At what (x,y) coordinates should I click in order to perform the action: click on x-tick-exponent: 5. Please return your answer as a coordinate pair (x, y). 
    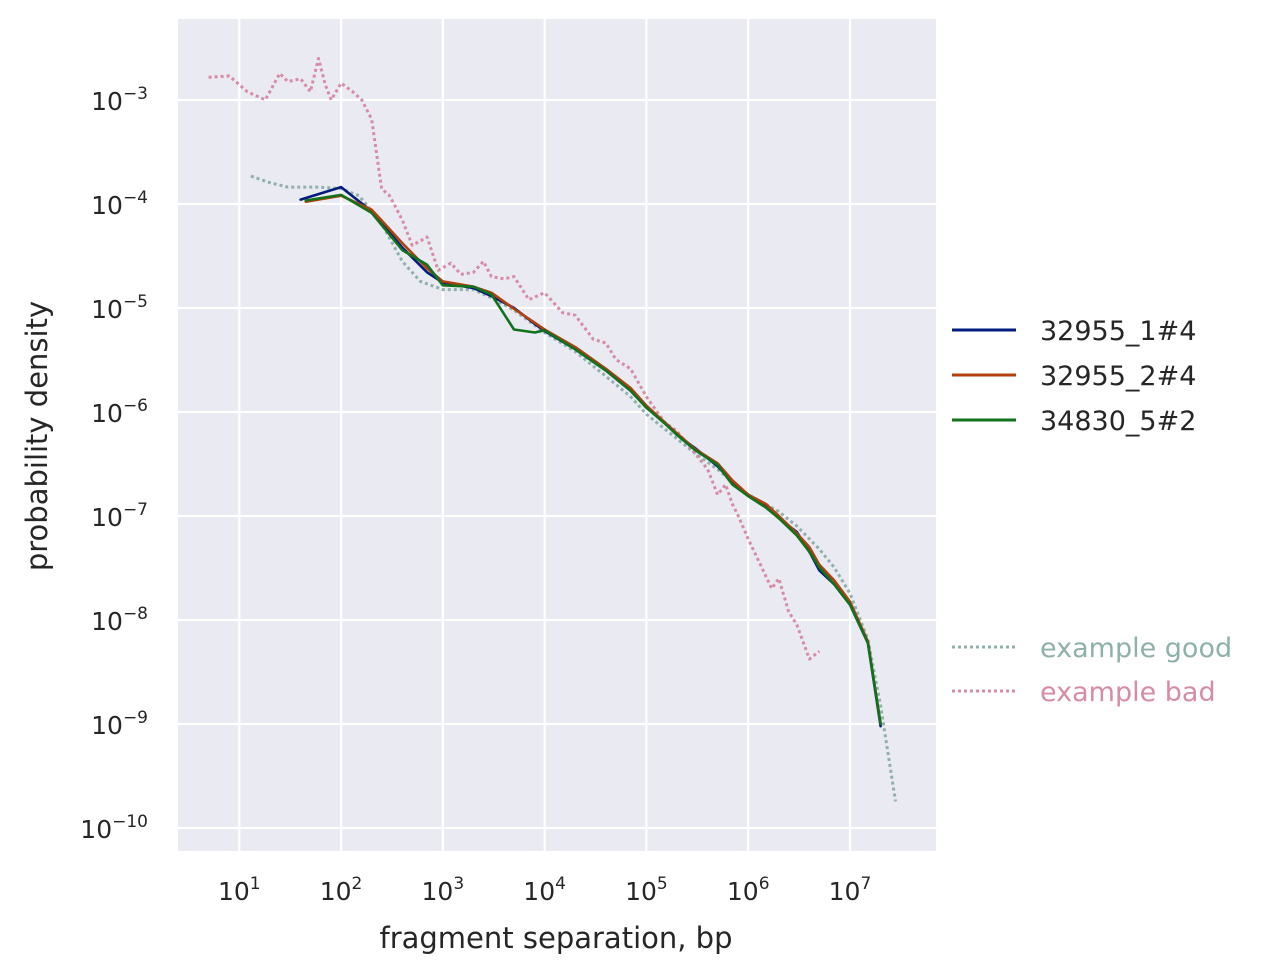
    Looking at the image, I should click on (662, 884).